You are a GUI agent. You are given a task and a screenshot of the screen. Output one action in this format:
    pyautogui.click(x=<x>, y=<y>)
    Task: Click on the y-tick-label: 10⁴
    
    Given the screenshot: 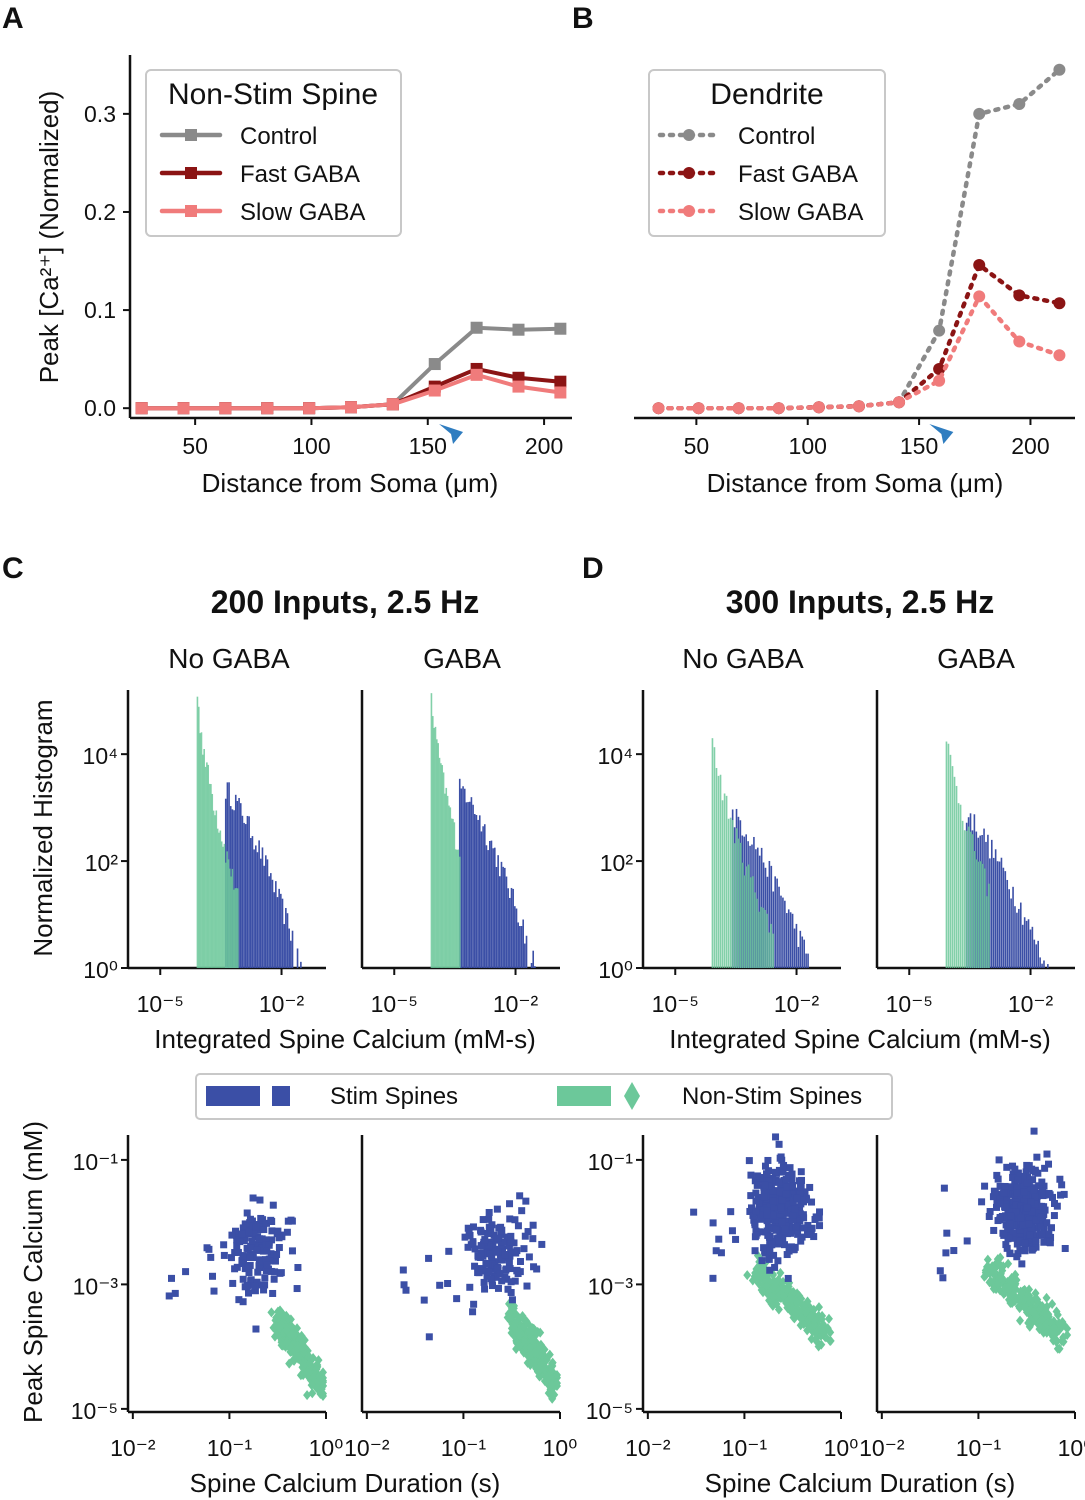 What is the action you would take?
    pyautogui.click(x=615, y=756)
    